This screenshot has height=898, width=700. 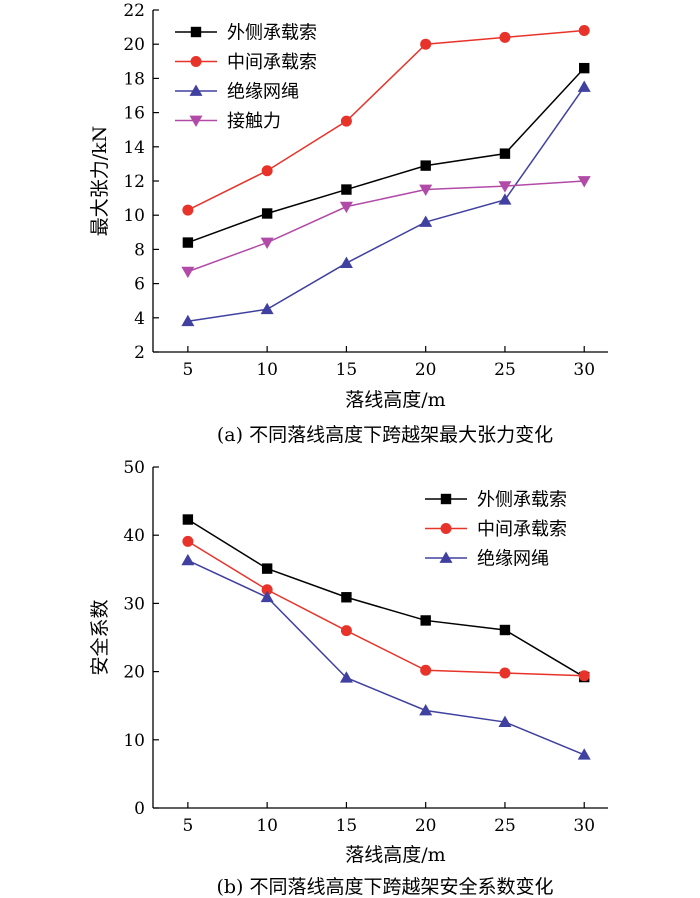 What do you see at coordinates (134, 114) in the screenshot?
I see `y-tick-label: 16` at bounding box center [134, 114].